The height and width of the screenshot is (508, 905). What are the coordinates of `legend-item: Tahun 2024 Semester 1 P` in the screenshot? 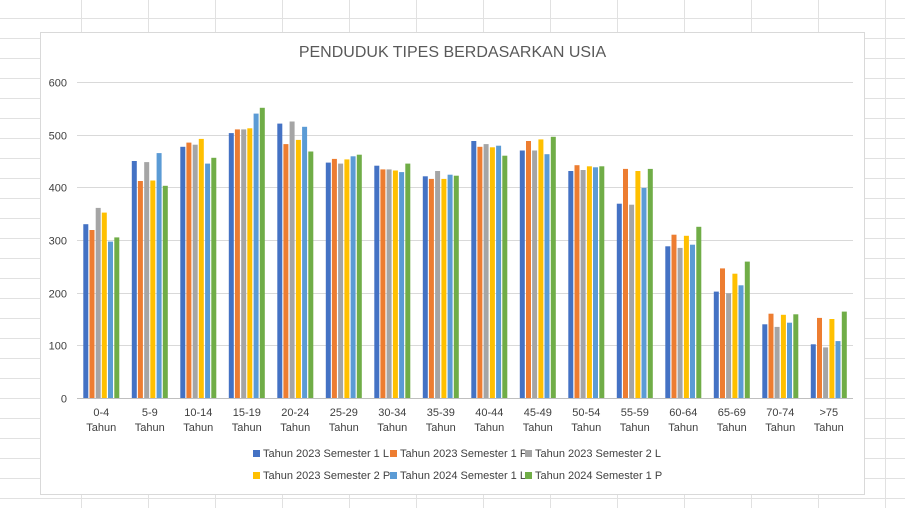 It's located at (593, 476).